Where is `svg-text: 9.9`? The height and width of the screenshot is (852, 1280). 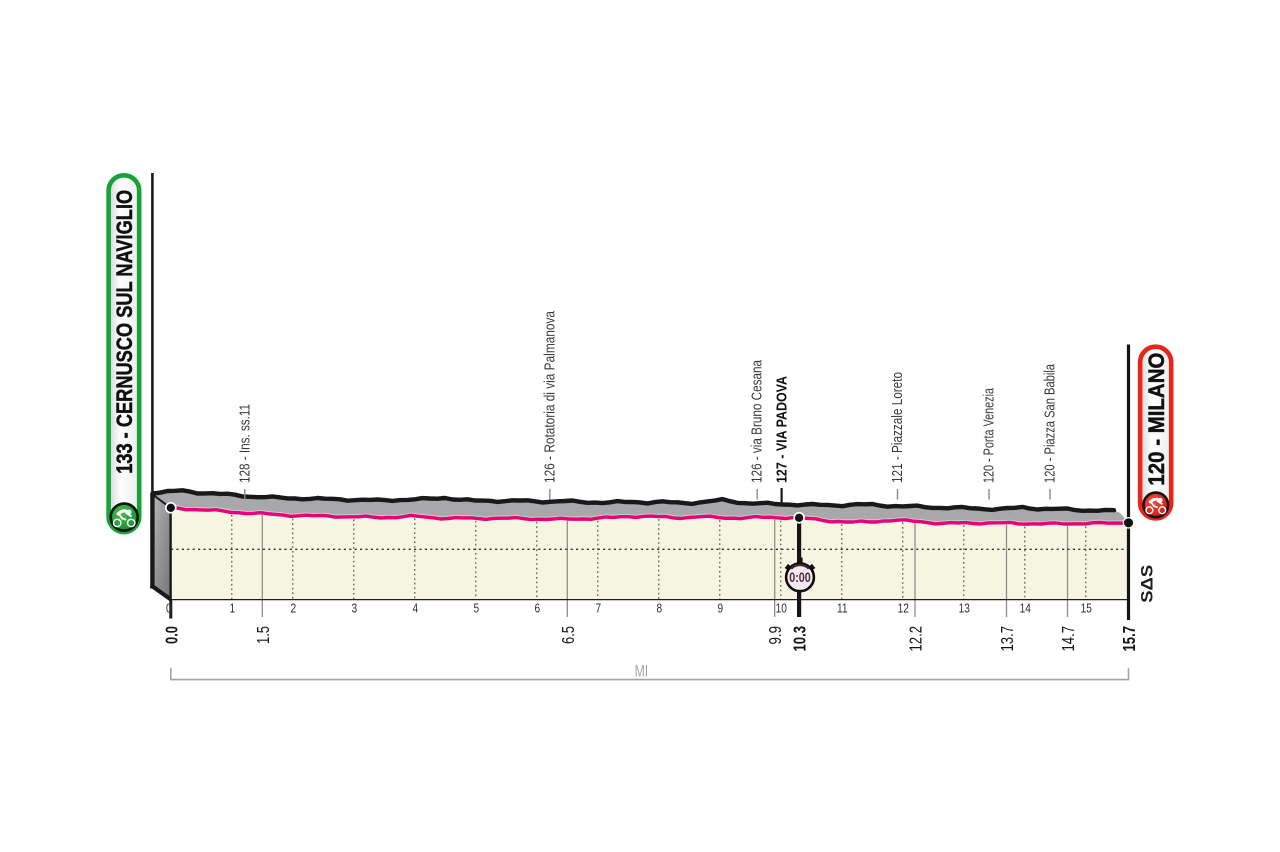 svg-text: 9.9 is located at coordinates (775, 635).